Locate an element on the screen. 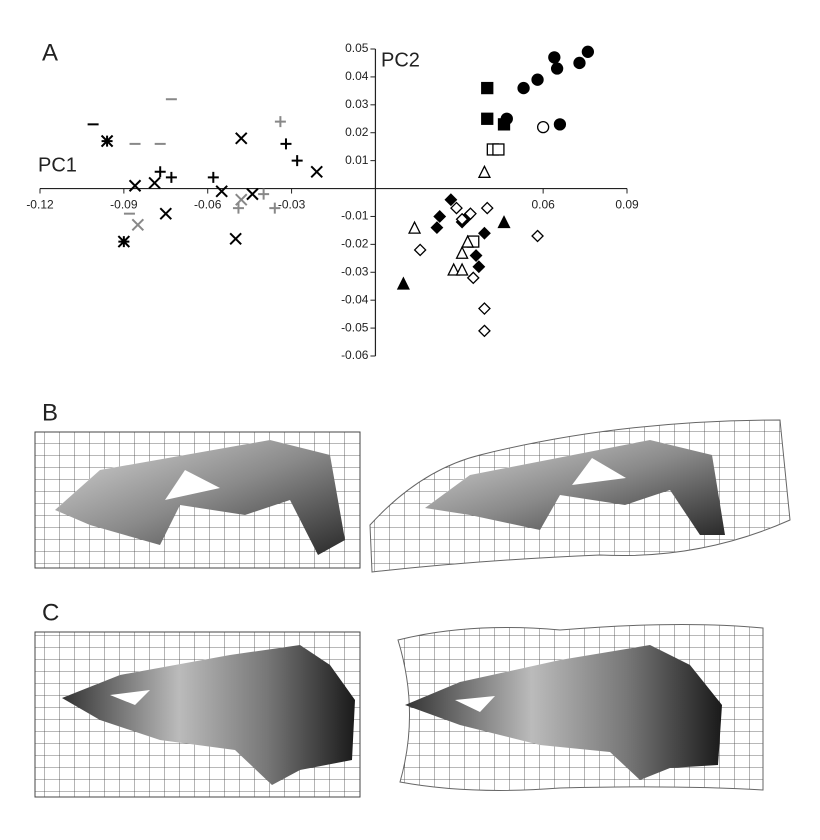 This screenshot has width=820, height=840. y-tick-label: 0.03 is located at coordinates (357, 104).